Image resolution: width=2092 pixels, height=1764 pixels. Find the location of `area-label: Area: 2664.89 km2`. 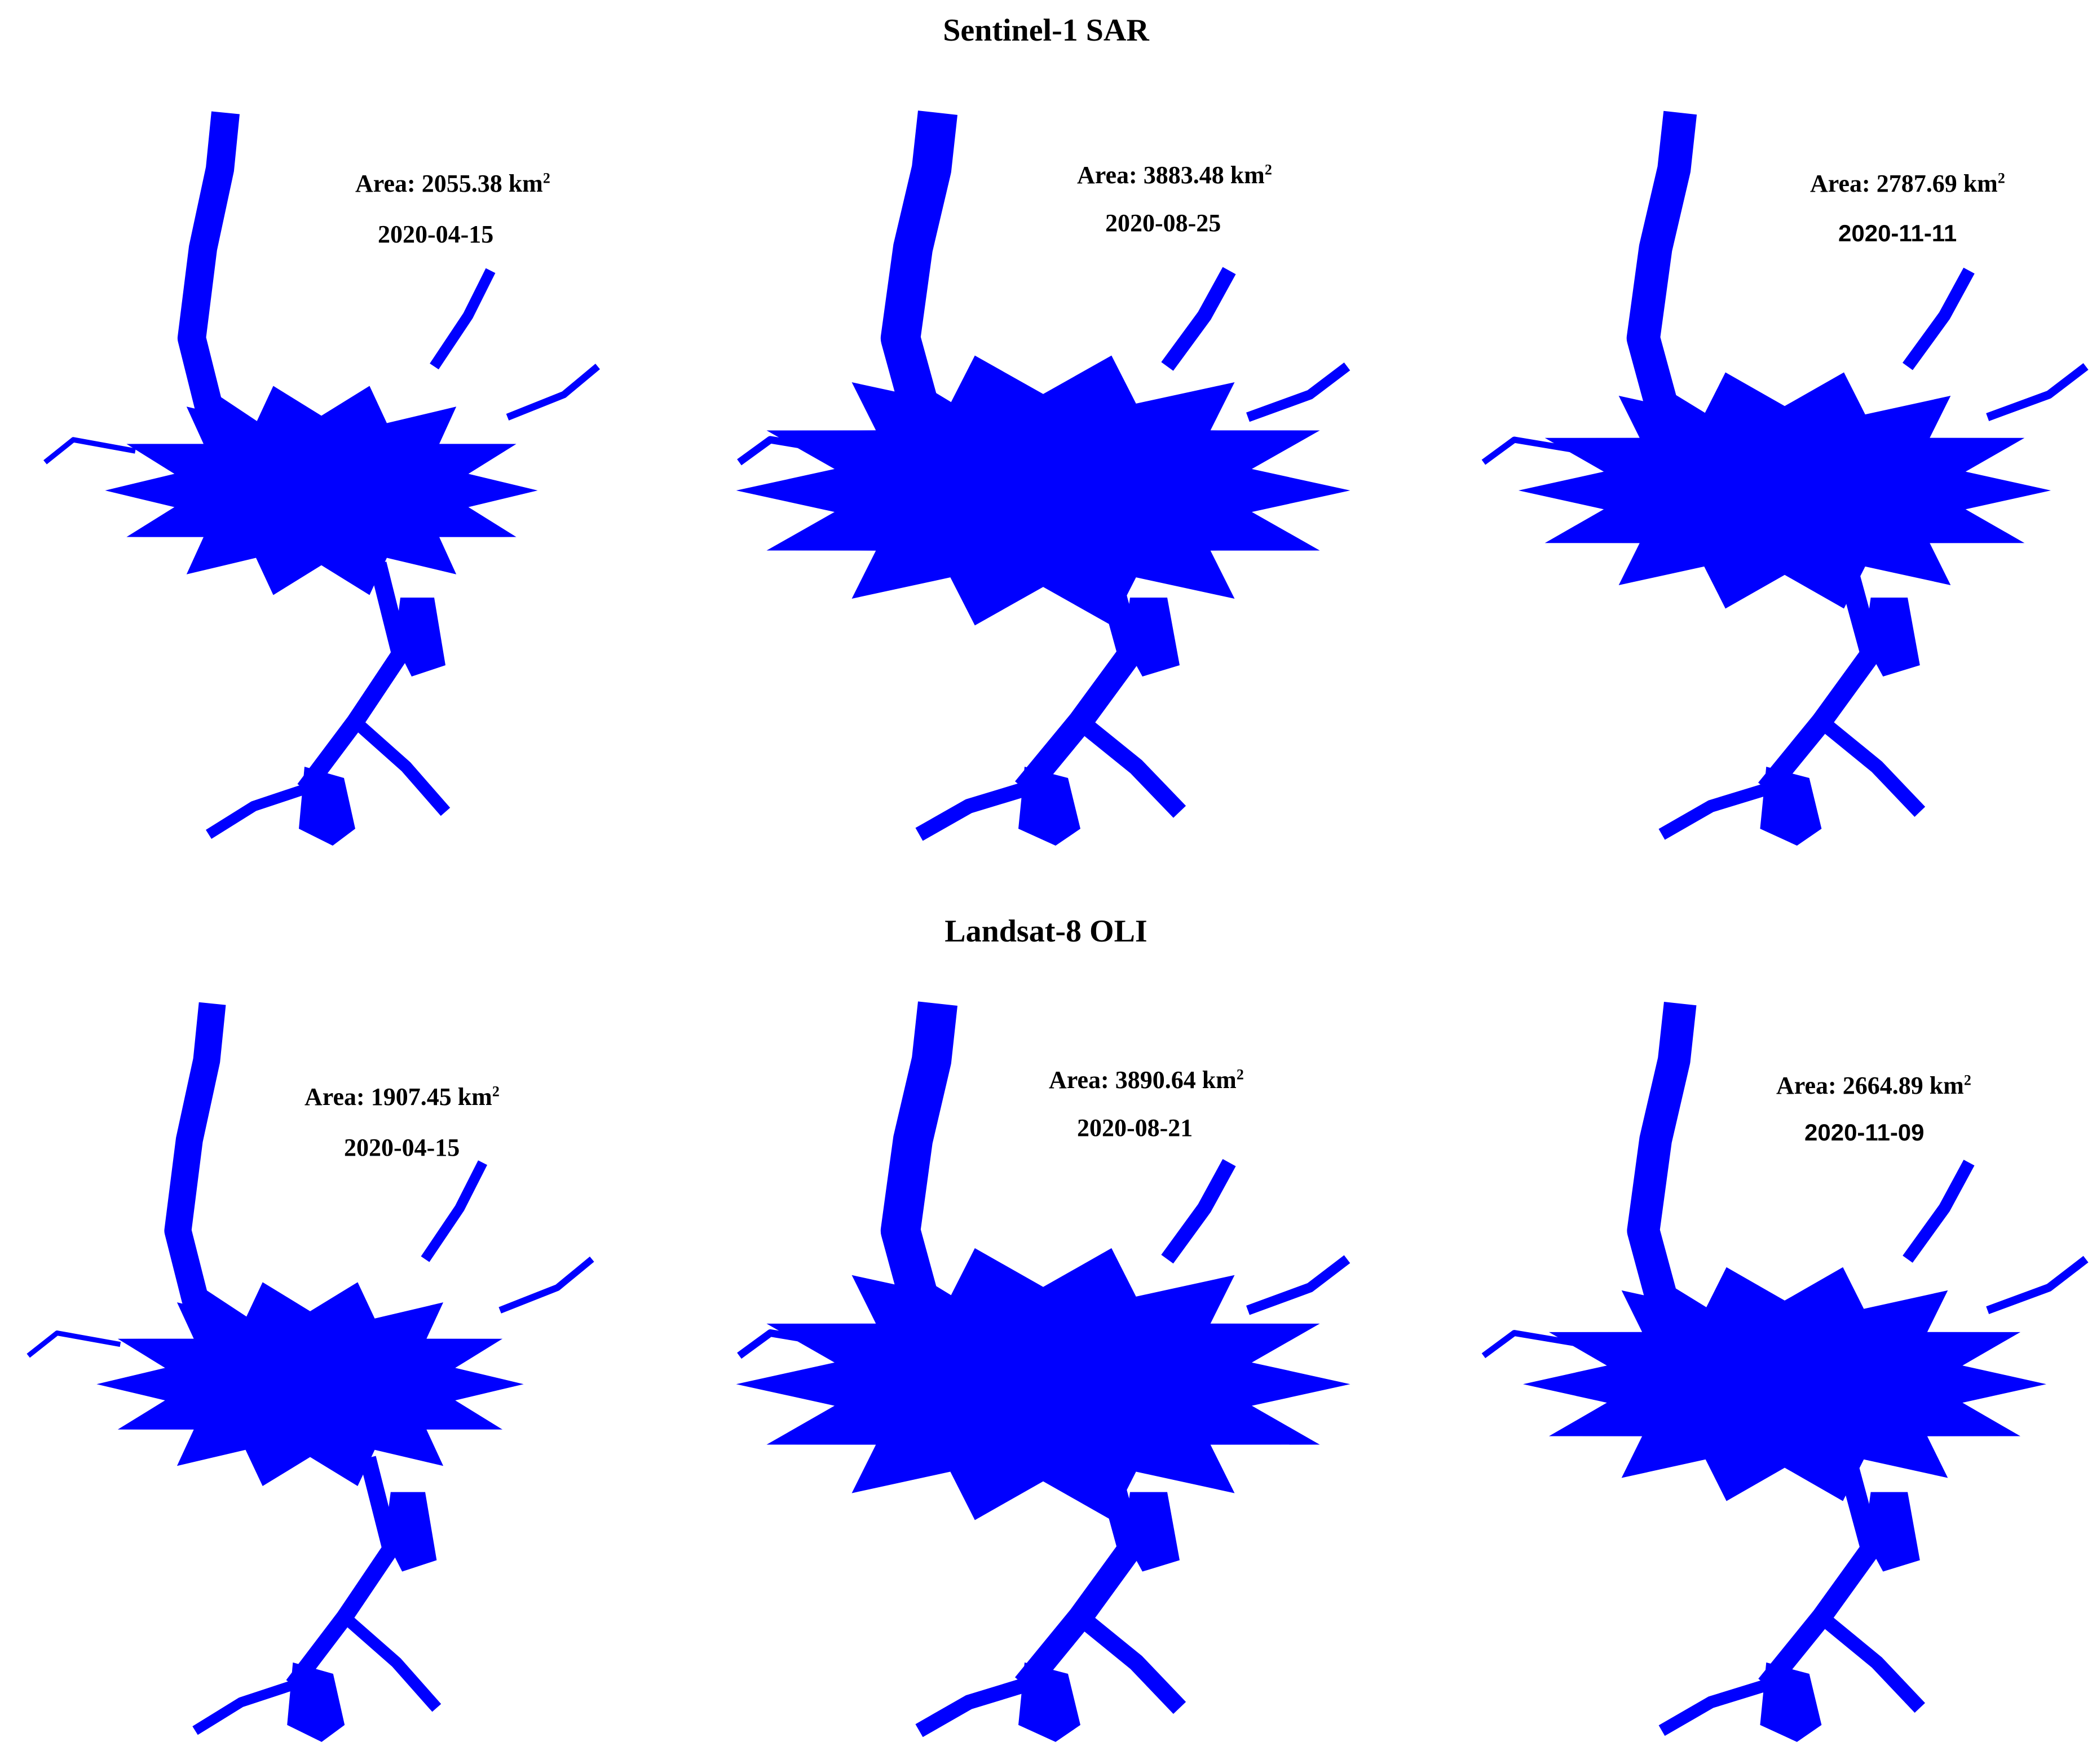

area-label: Area: 2664.89 km2 is located at coordinates (1873, 1085).